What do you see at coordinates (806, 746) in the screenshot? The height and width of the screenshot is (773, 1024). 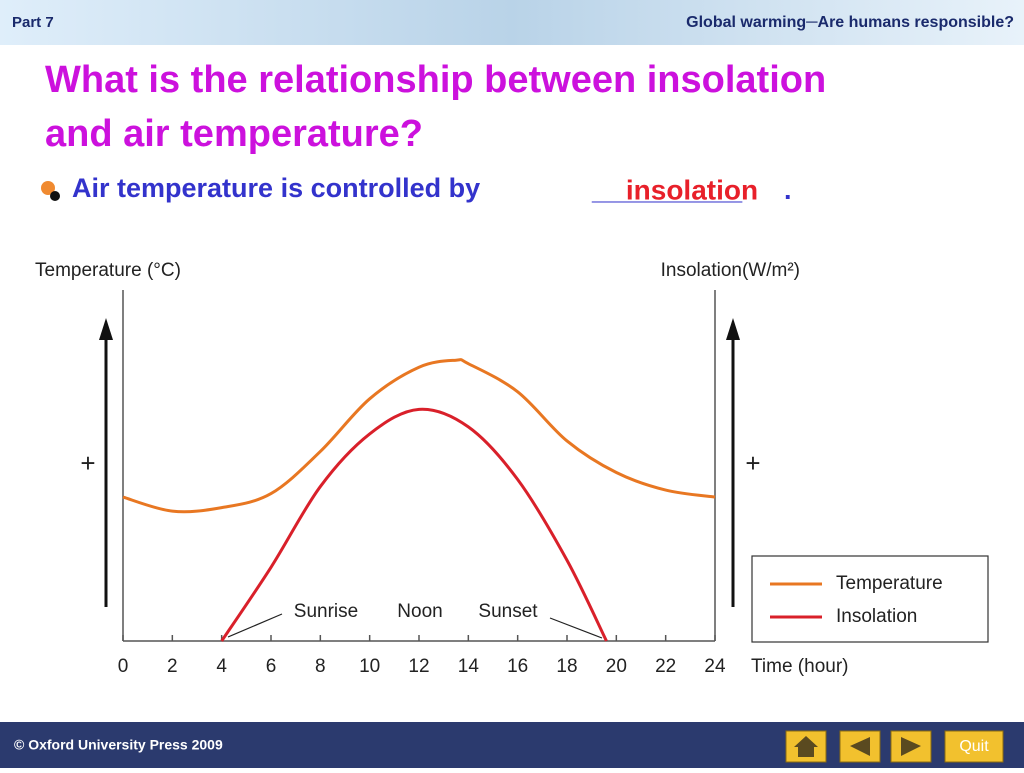 I see `home-button` at bounding box center [806, 746].